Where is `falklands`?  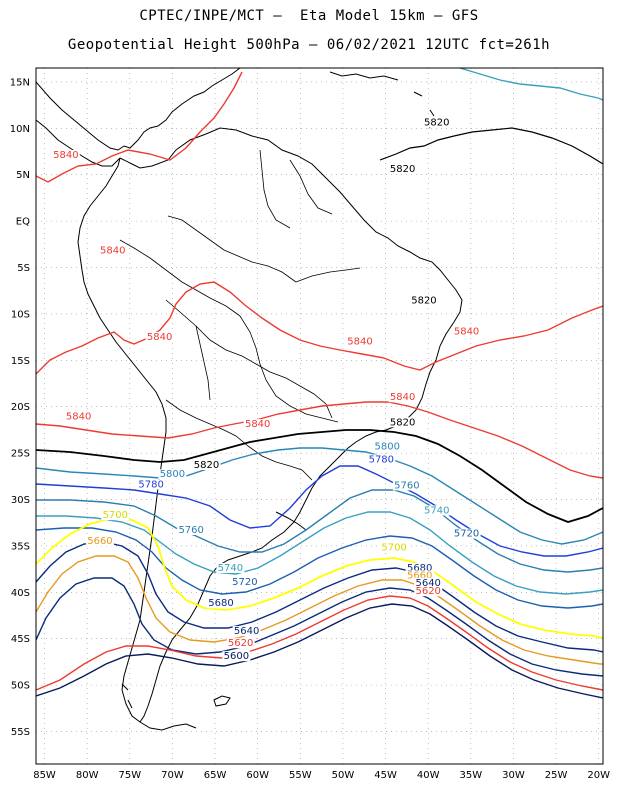 falklands is located at coordinates (222, 701).